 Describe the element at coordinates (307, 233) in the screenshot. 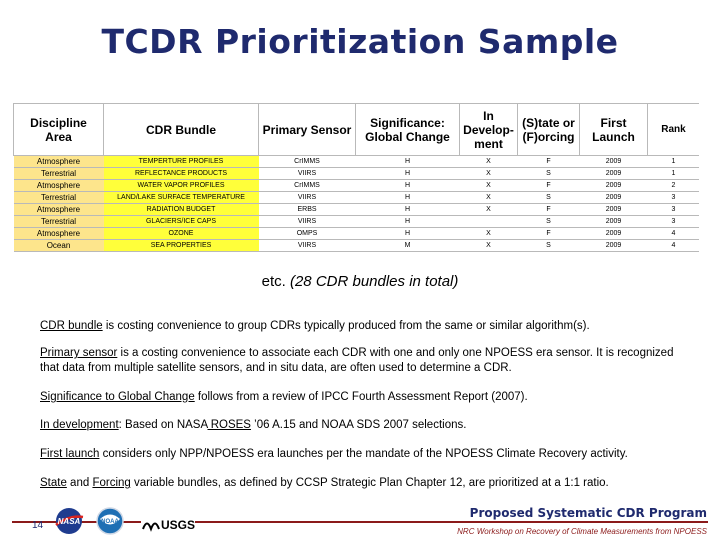

I see `row-sensor: OMPS` at that location.